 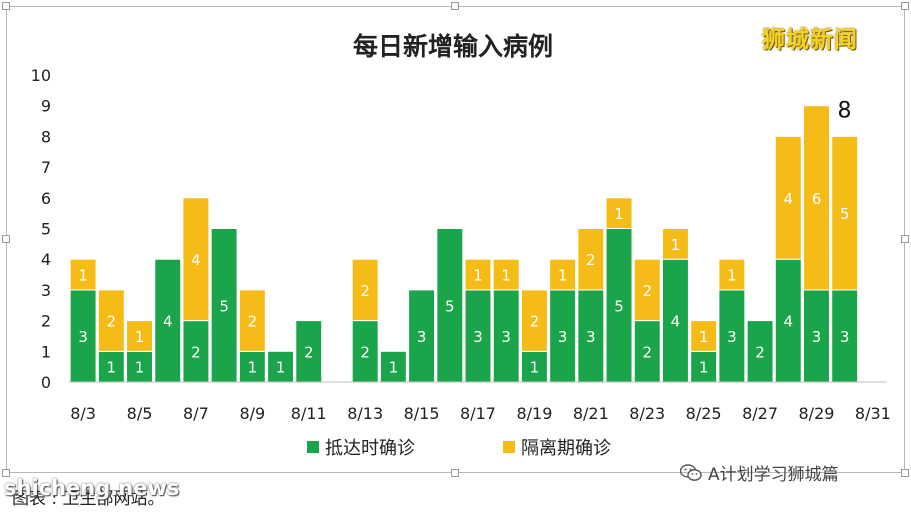 I want to click on legend-label: 隔离期确诊, so click(x=566, y=448).